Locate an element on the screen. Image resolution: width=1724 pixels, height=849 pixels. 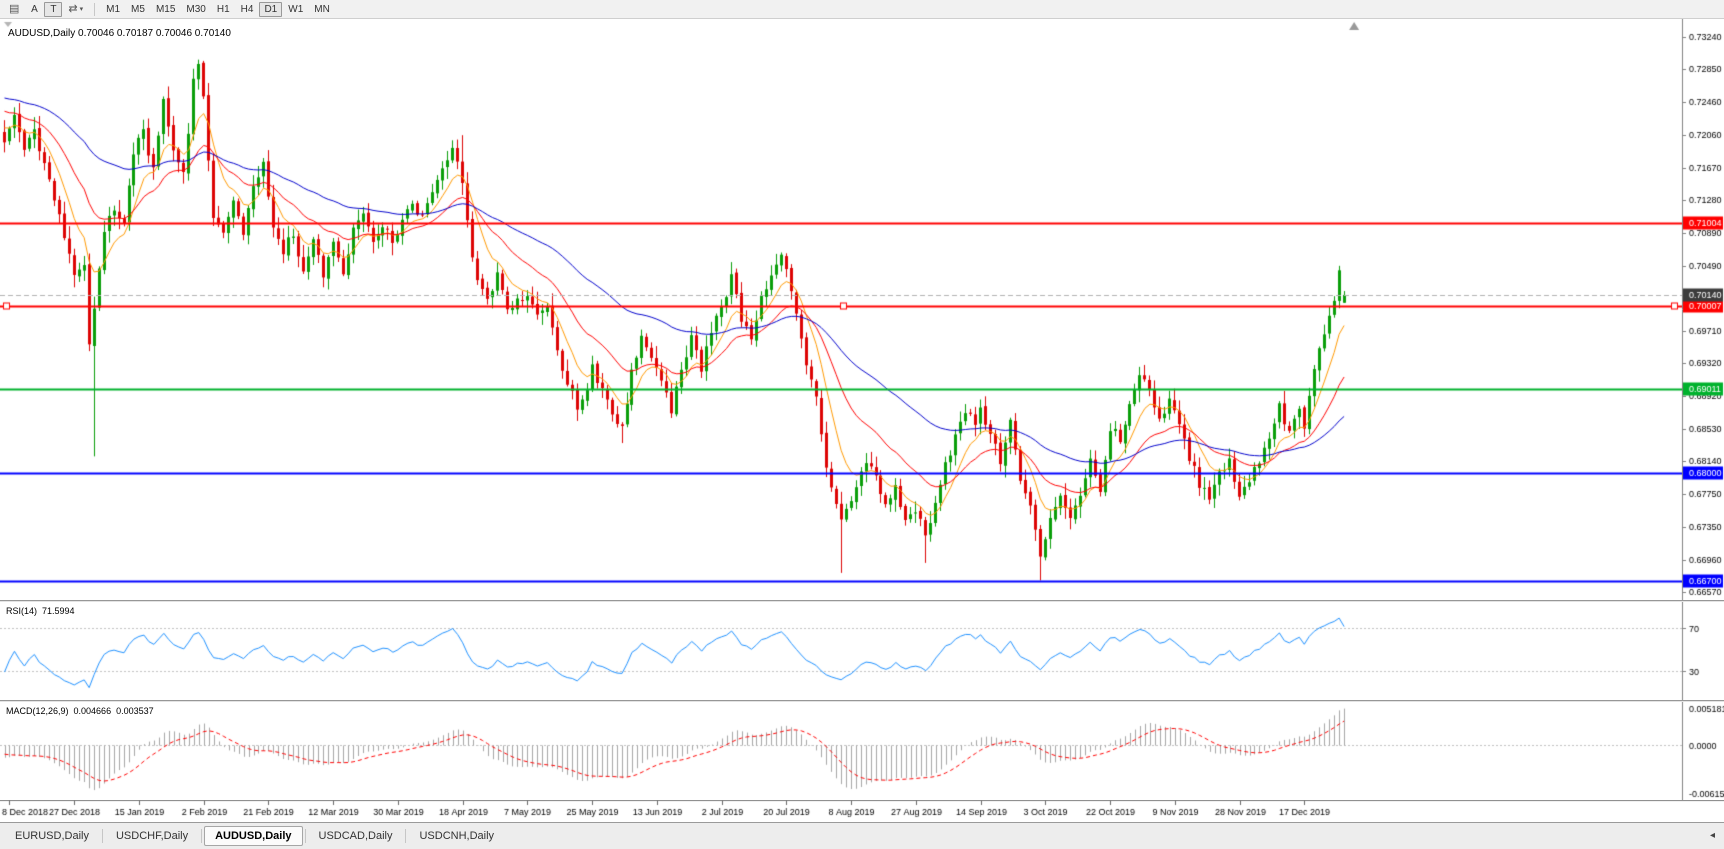
rsi-indicator-label: RSI(14) 71.5994 is located at coordinates (43, 611).